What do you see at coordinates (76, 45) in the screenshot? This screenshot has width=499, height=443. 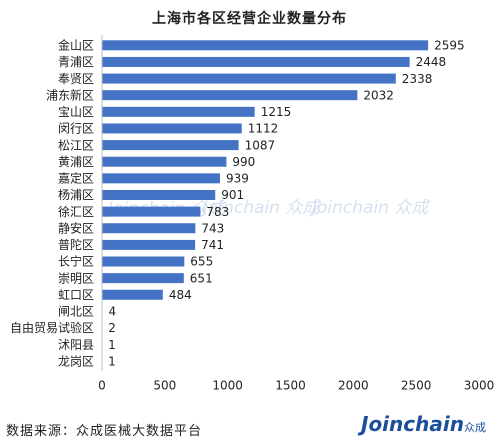 I see `category-label: 金山区` at bounding box center [76, 45].